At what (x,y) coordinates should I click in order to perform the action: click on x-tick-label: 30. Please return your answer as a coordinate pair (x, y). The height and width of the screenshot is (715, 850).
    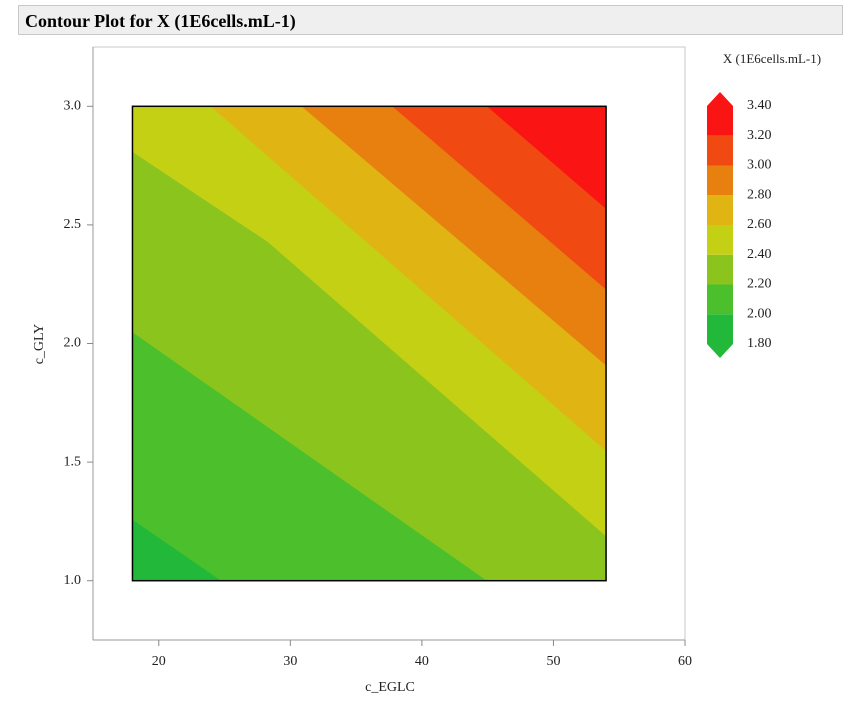
    Looking at the image, I should click on (290, 661).